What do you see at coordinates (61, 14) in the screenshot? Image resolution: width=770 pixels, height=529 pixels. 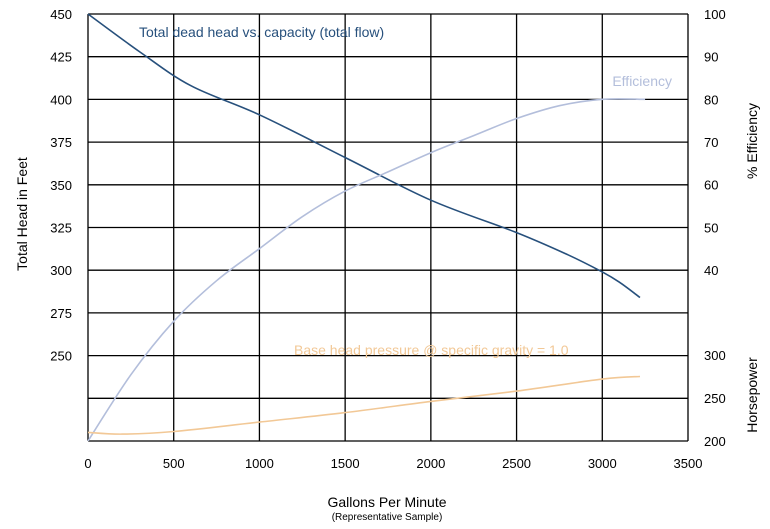 I see `left-tick-label: 450` at bounding box center [61, 14].